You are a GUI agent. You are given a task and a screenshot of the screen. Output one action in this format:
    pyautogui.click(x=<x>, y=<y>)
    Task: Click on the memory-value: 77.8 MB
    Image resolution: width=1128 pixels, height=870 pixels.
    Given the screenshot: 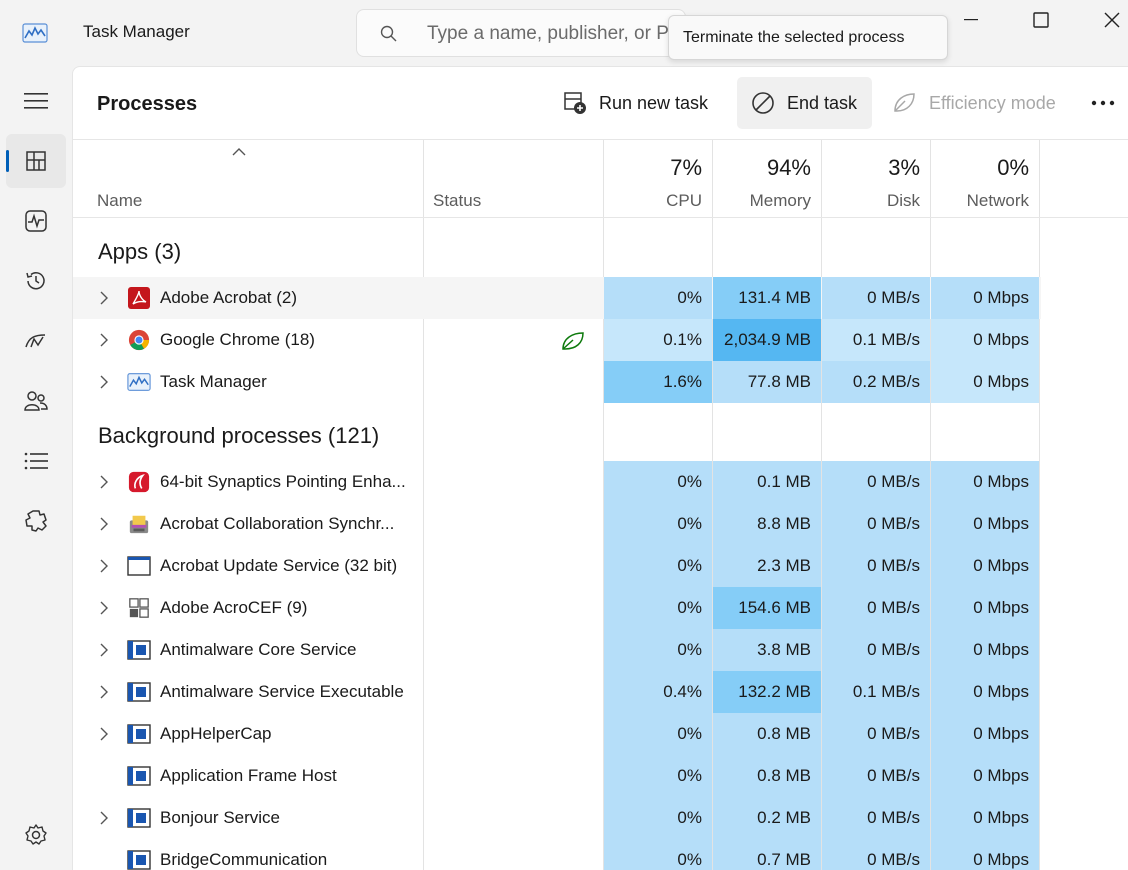 What is the action you would take?
    pyautogui.click(x=767, y=382)
    